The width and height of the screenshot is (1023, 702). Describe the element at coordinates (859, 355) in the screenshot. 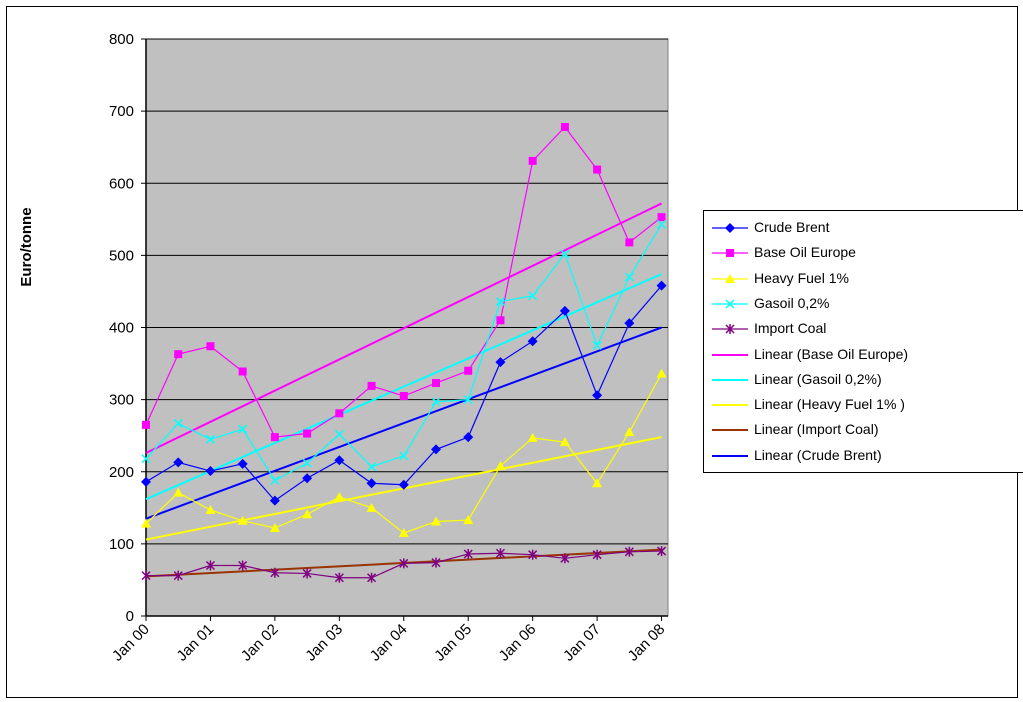

I see `legend-item: Linear (Base Oil Europe)` at that location.